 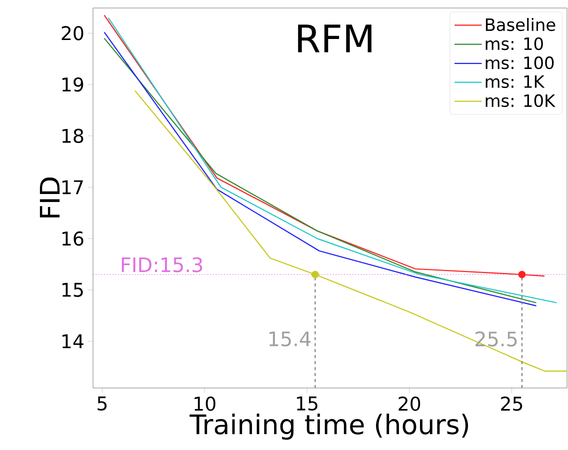 What do you see at coordinates (102, 403) in the screenshot?
I see `x-tick-label: 5` at bounding box center [102, 403].